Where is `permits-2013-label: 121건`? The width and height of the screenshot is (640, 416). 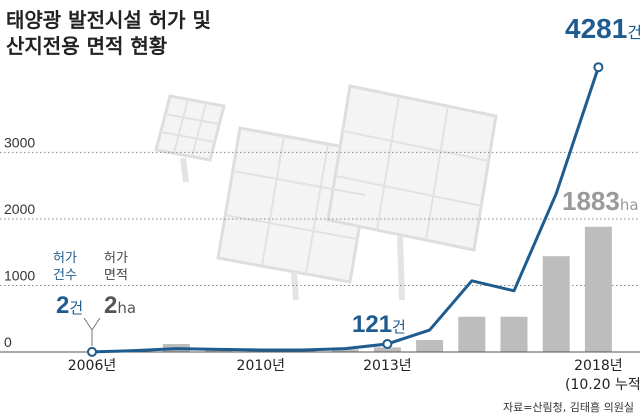
permits-2013-label: 121건 is located at coordinates (379, 324).